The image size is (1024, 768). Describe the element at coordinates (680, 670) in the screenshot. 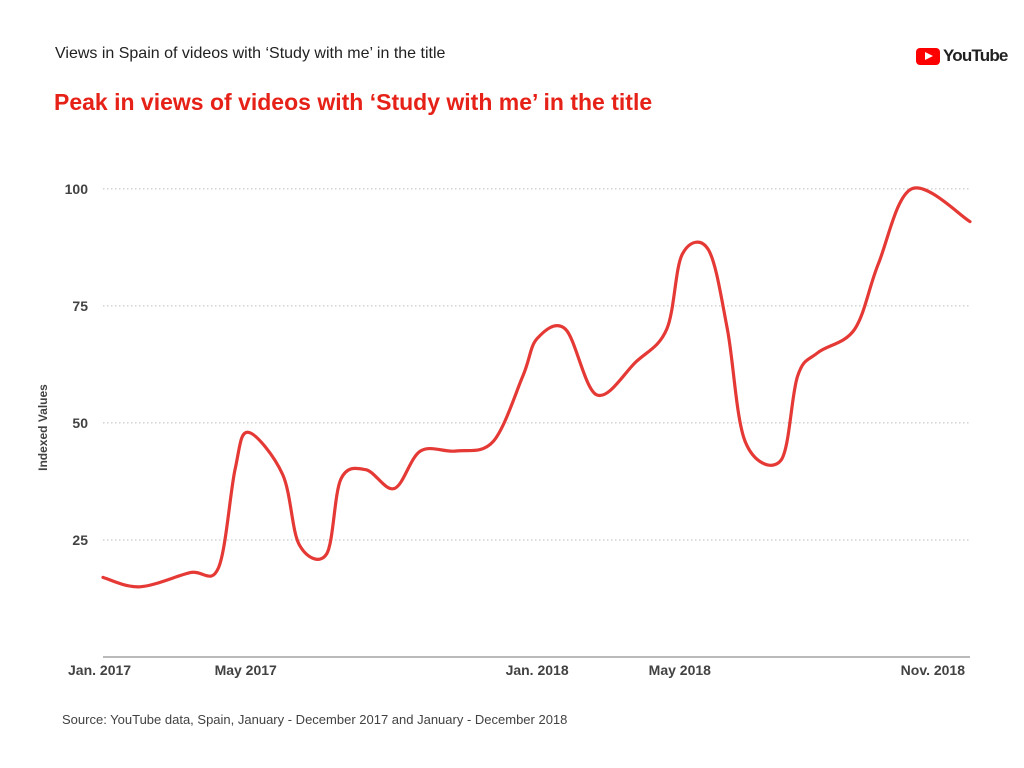

I see `x-tick-label: May 2018` at that location.